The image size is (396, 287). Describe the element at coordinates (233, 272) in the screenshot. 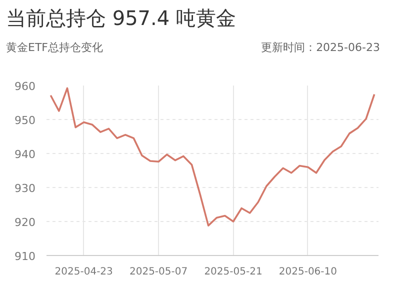

I see `x-tick-label: 2025-05-21` at that location.